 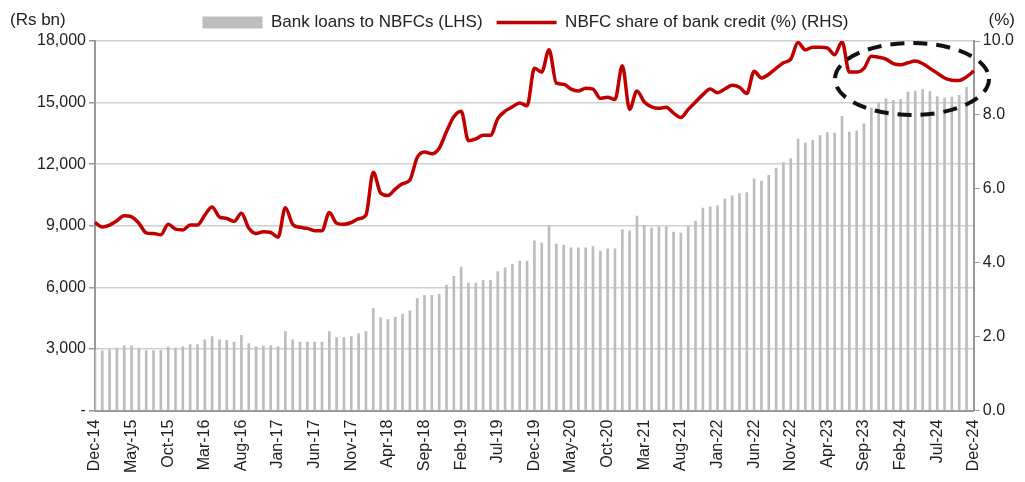 I want to click on x-tick-label: Oct-15, so click(x=167, y=443).